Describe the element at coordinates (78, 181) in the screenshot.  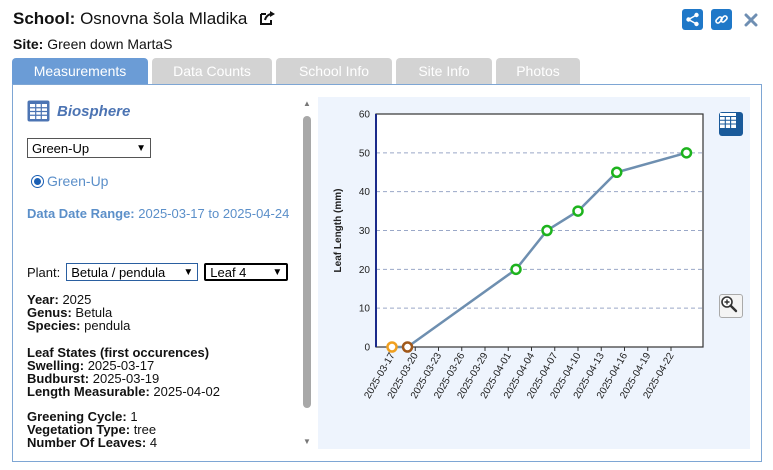
I see `radio-label: Green-Up` at that location.